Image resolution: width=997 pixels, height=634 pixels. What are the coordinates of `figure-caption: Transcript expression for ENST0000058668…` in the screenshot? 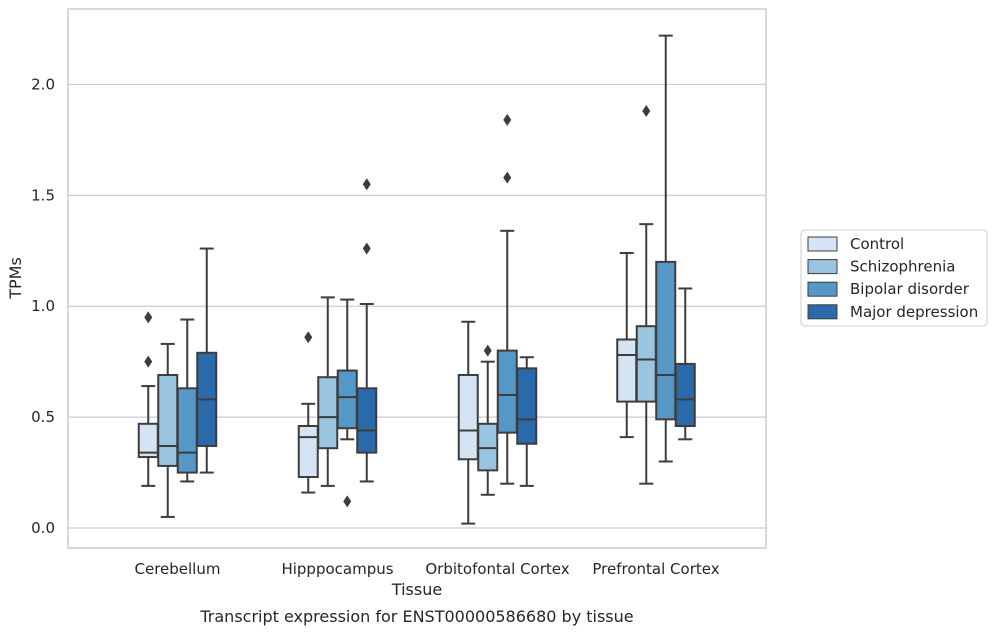 It's located at (416, 616).